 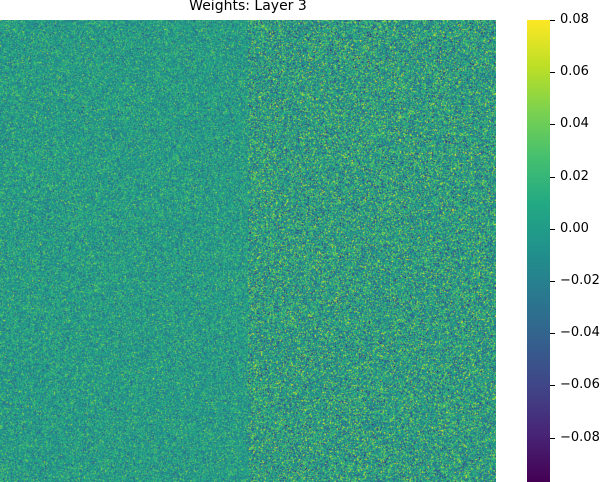 What do you see at coordinates (248, 7) in the screenshot?
I see `chart-title: Weights: Layer 3` at bounding box center [248, 7].